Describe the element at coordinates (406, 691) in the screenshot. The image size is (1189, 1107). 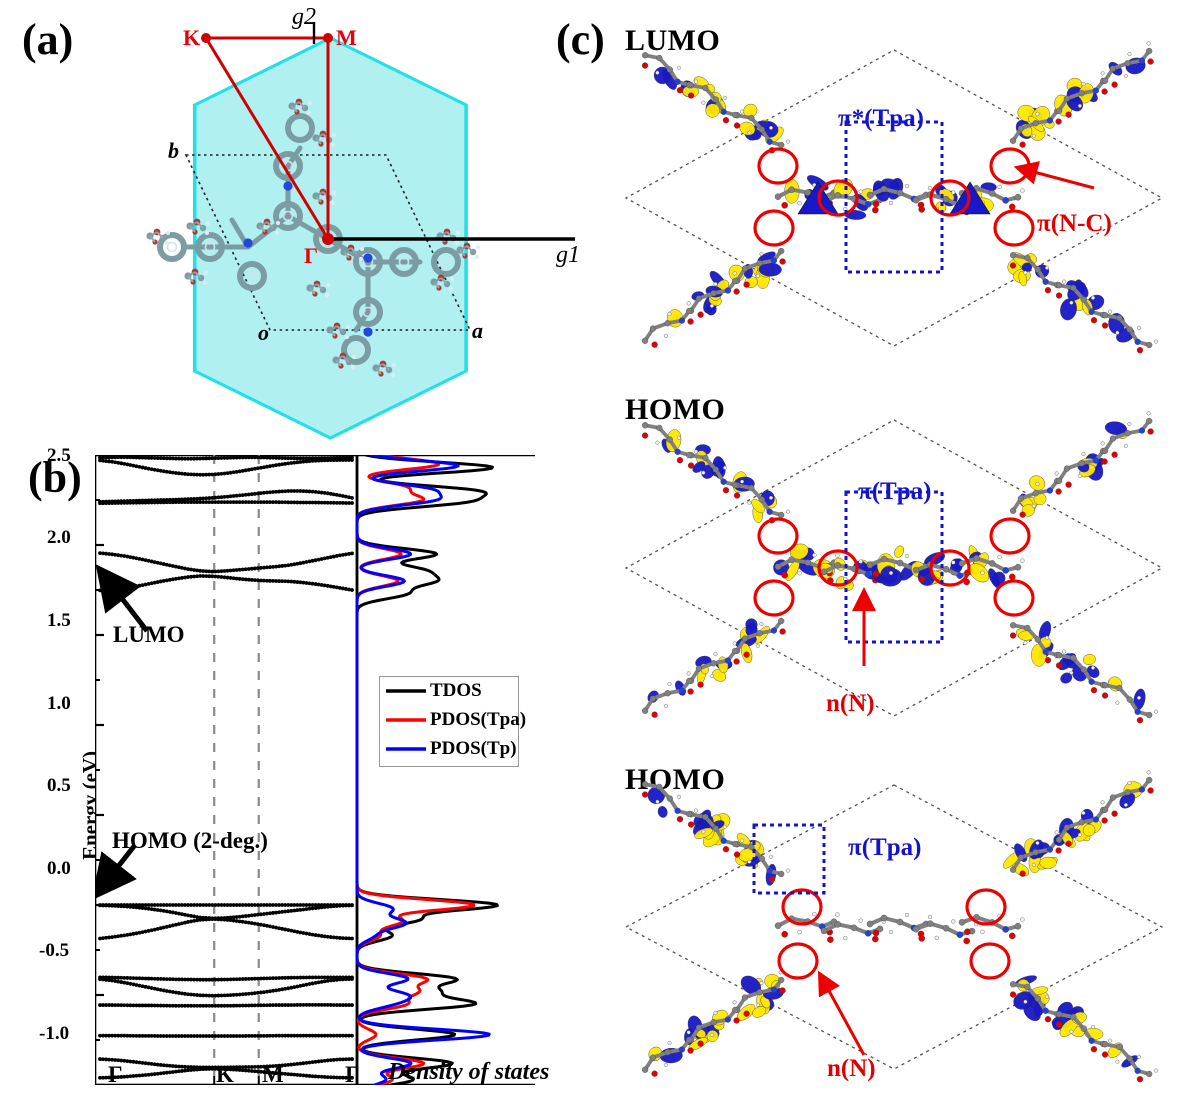
I see `legend-line-tdos` at that location.